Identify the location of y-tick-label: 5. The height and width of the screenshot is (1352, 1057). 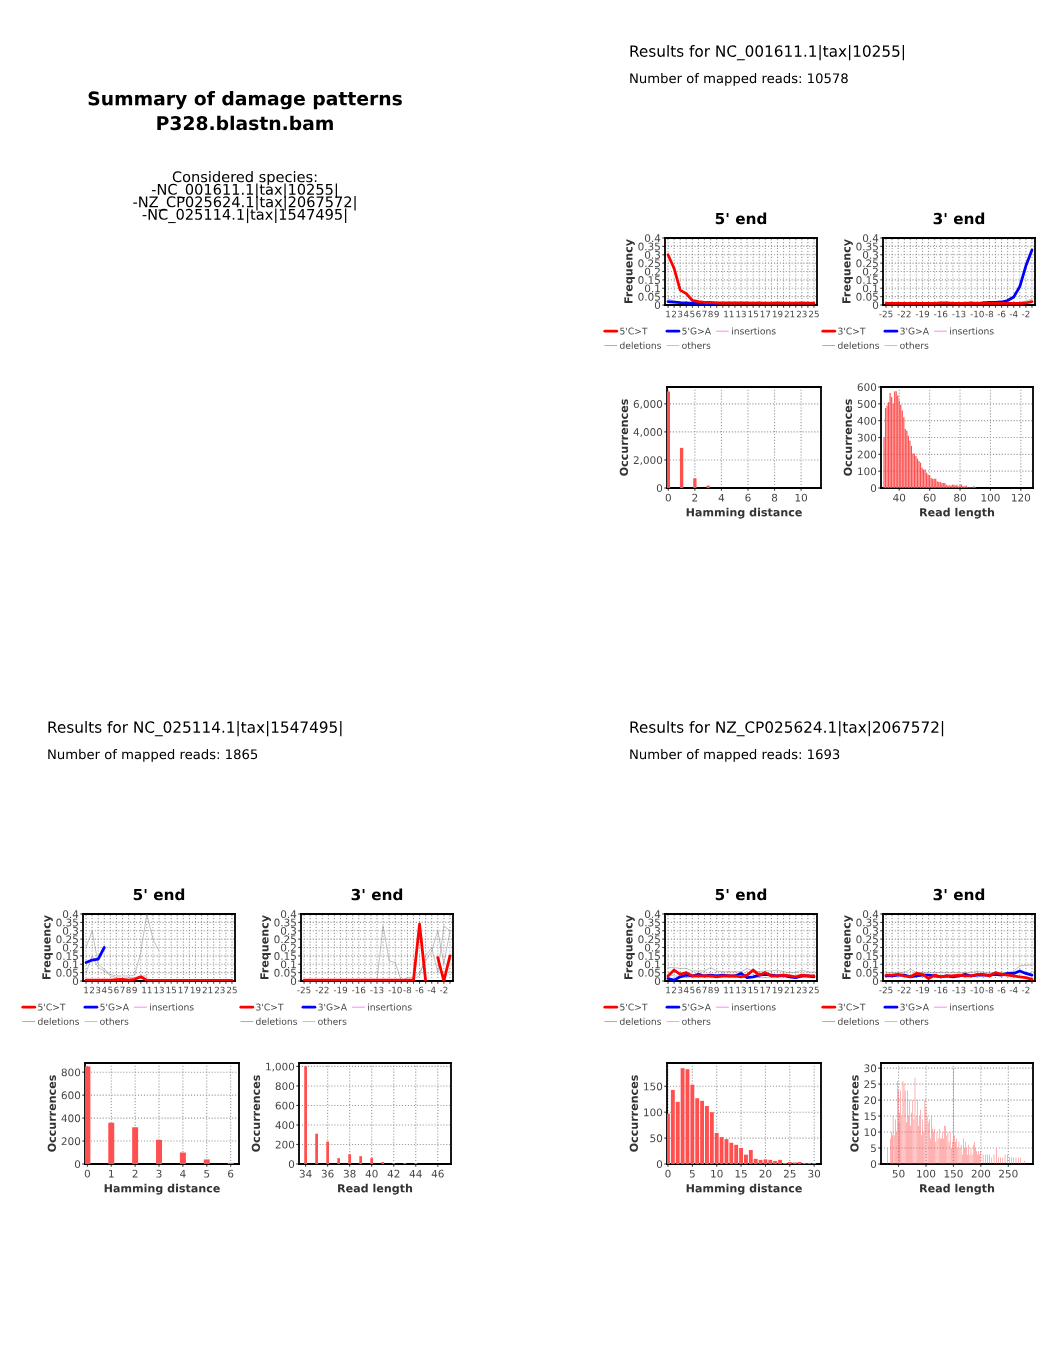
(873, 1148).